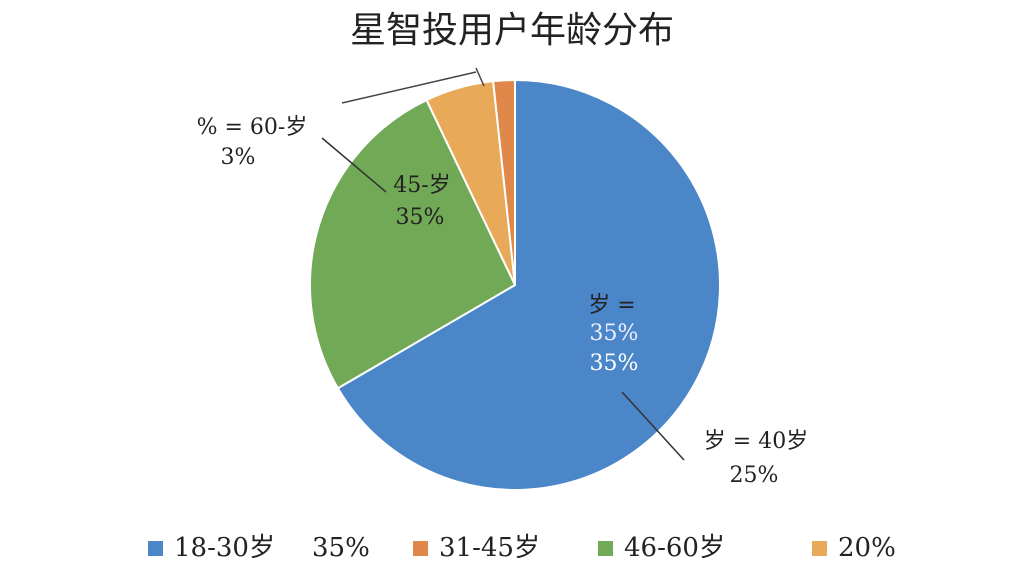 The image size is (1024, 576). What do you see at coordinates (252, 127) in the screenshot?
I see `annotation: % = 60-岁` at bounding box center [252, 127].